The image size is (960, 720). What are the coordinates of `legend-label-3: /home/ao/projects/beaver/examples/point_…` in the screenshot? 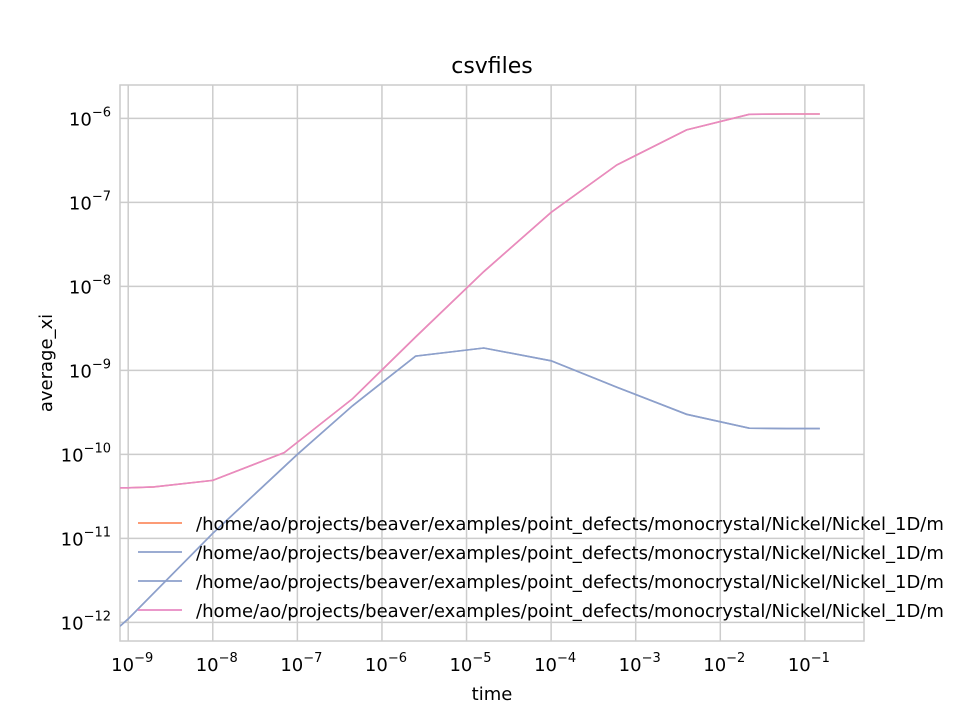 It's located at (570, 582).